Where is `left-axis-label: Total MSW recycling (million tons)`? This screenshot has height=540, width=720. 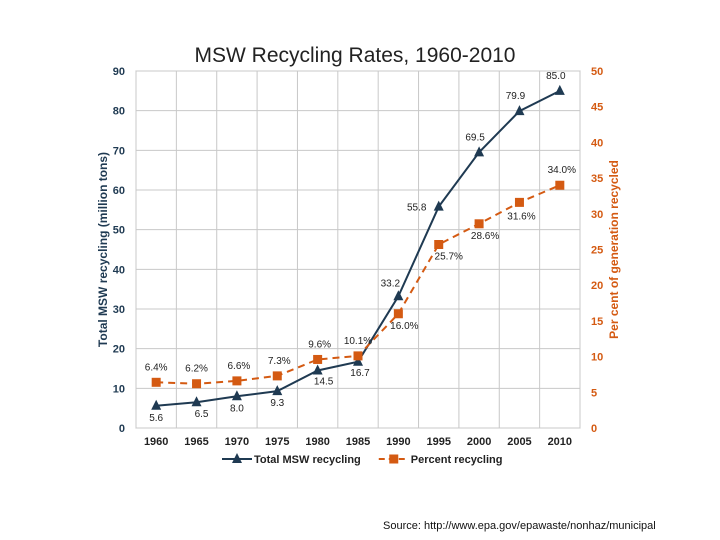 left-axis-label: Total MSW recycling (million tons) is located at coordinates (103, 249).